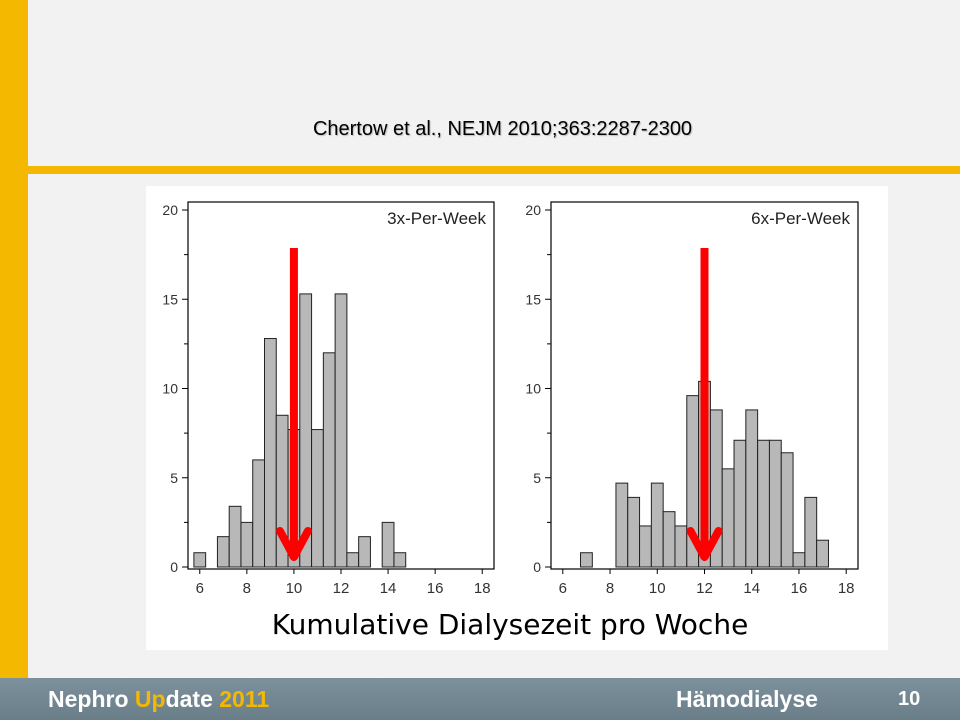 This screenshot has height=720, width=960. Describe the element at coordinates (537, 478) in the screenshot. I see `chart2-y-tick-label: 5` at that location.